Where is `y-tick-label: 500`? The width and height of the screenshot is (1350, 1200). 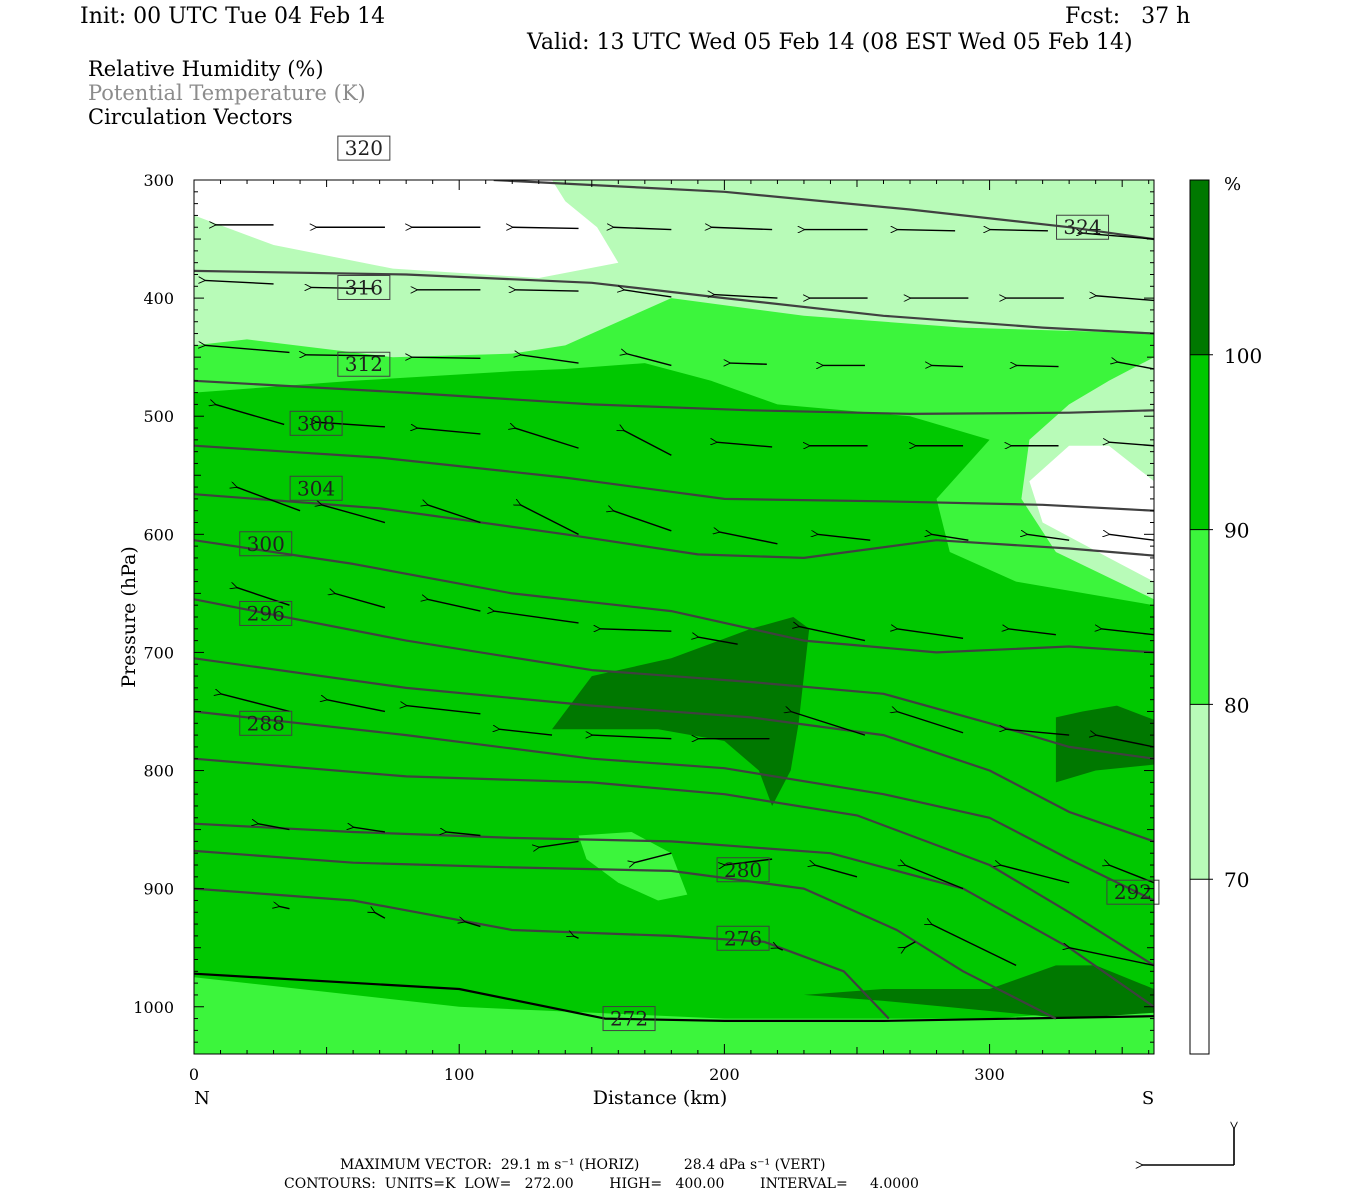
y-tick-label: 500 is located at coordinates (158, 416).